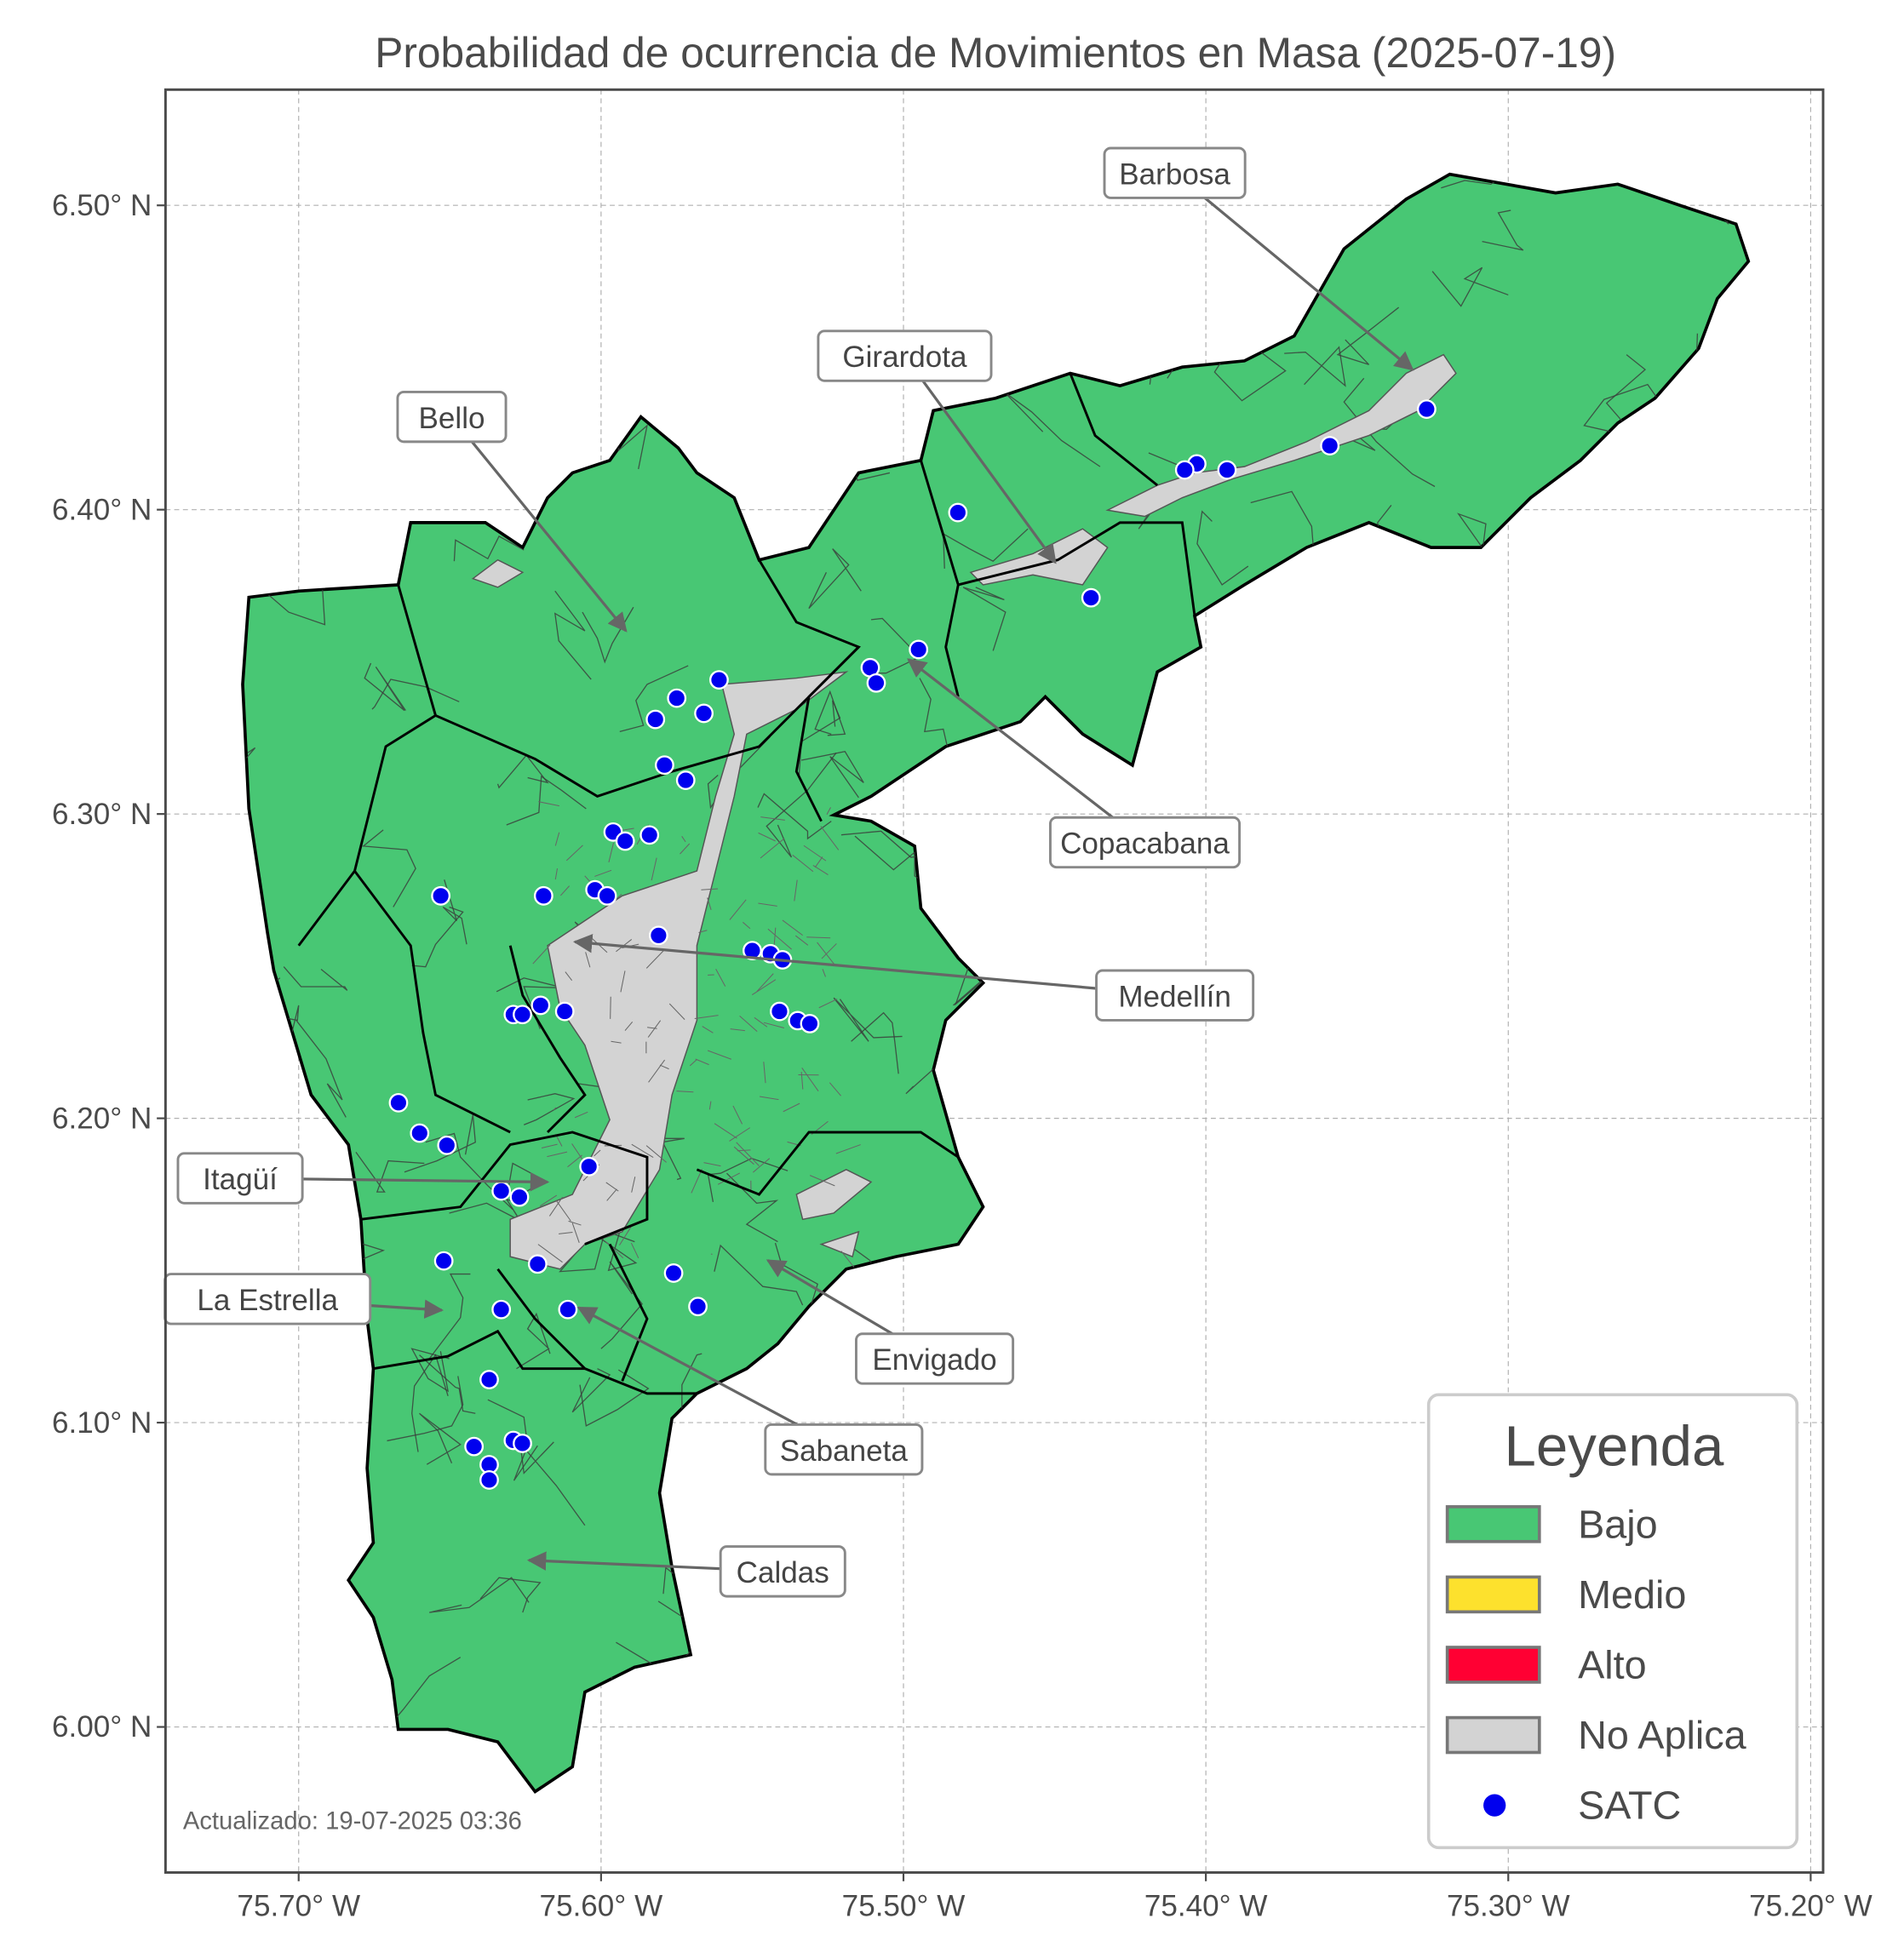 This screenshot has width=1904, height=1941. Describe the element at coordinates (1546, 1665) in the screenshot. I see `legend-item-alto: Alto` at that location.